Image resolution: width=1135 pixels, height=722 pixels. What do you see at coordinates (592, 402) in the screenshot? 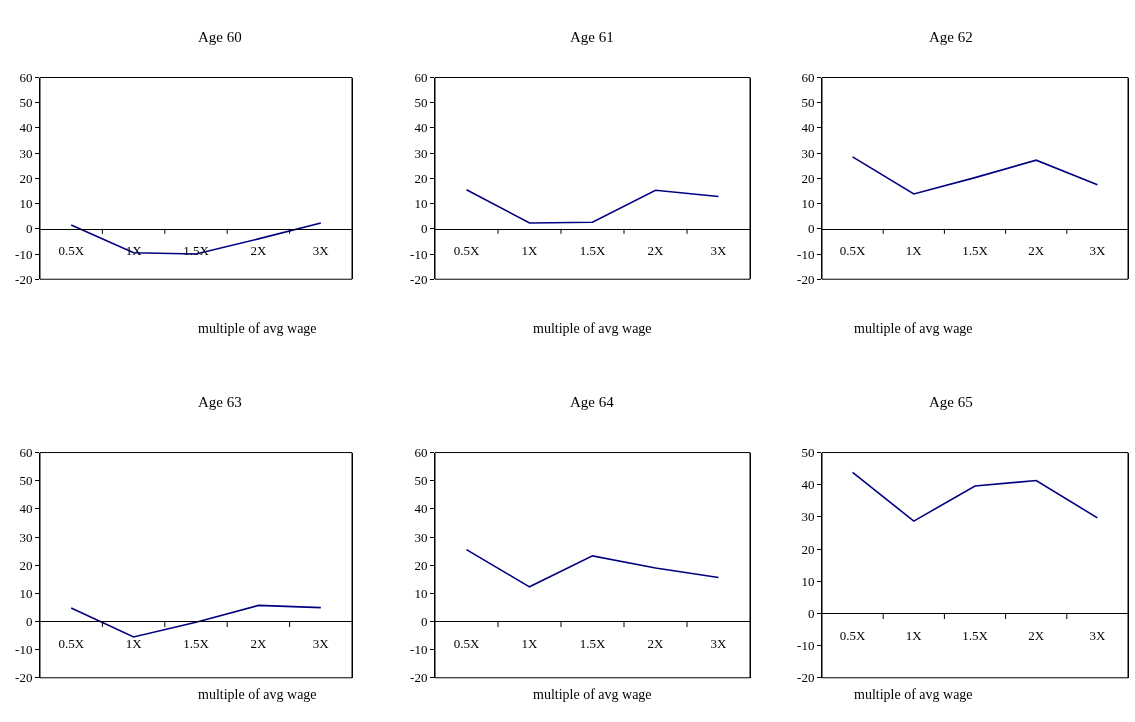
I see `chart-title: Age 64` at bounding box center [592, 402].